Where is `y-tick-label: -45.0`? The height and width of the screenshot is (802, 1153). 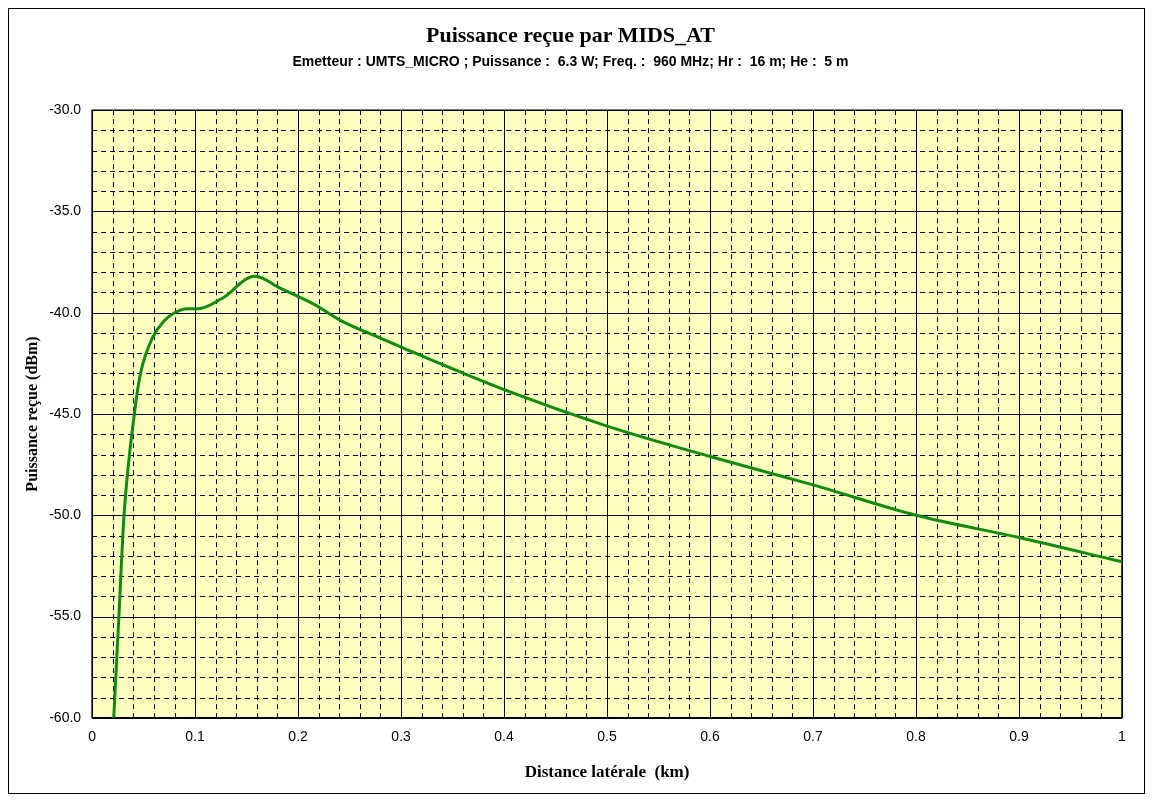 y-tick-label: -45.0 is located at coordinates (65, 412).